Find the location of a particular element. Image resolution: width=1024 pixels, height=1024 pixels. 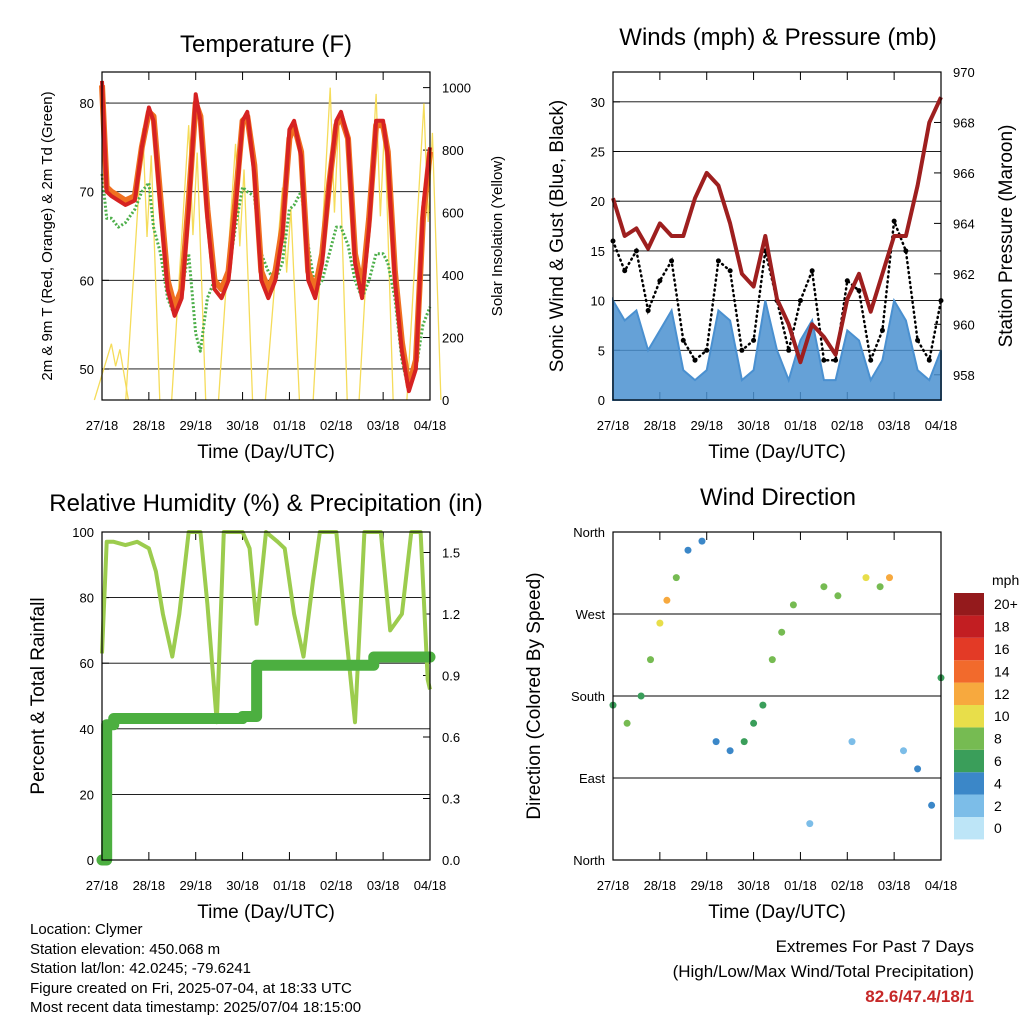

y-tick-label: 70 is located at coordinates (87, 192).